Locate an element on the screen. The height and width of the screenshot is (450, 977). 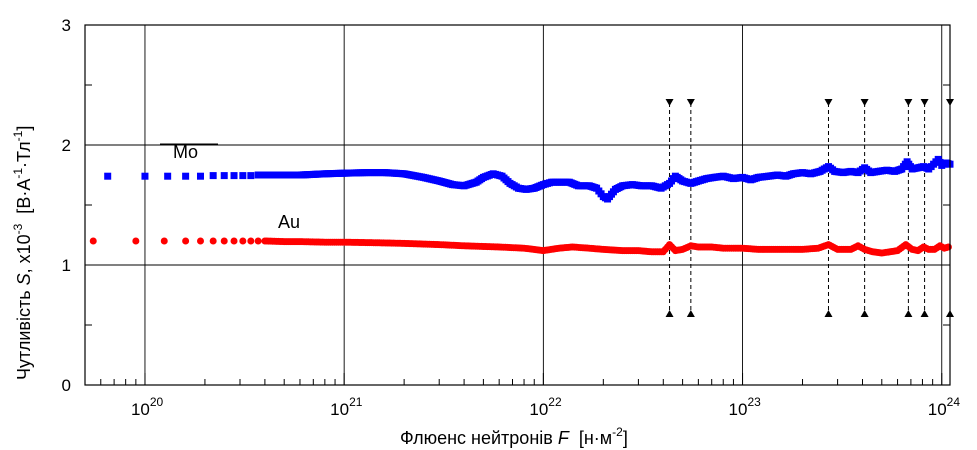
series-label-au: Au is located at coordinates (289, 222).